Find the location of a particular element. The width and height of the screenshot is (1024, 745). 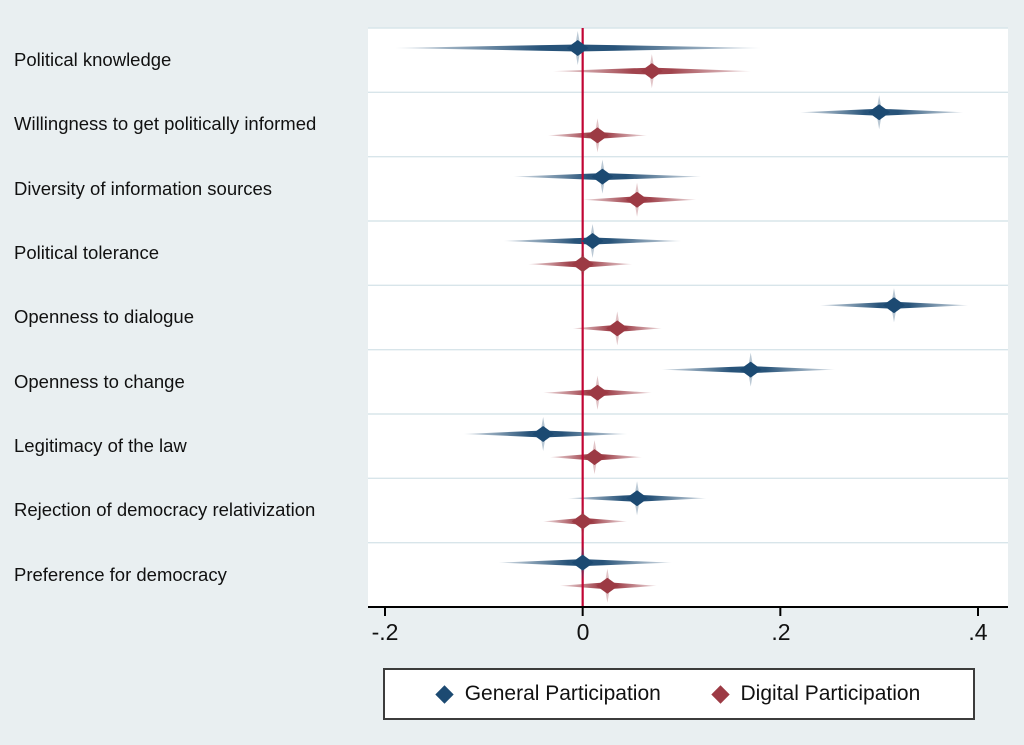

category-label: Preference for democracy is located at coordinates (120, 574).